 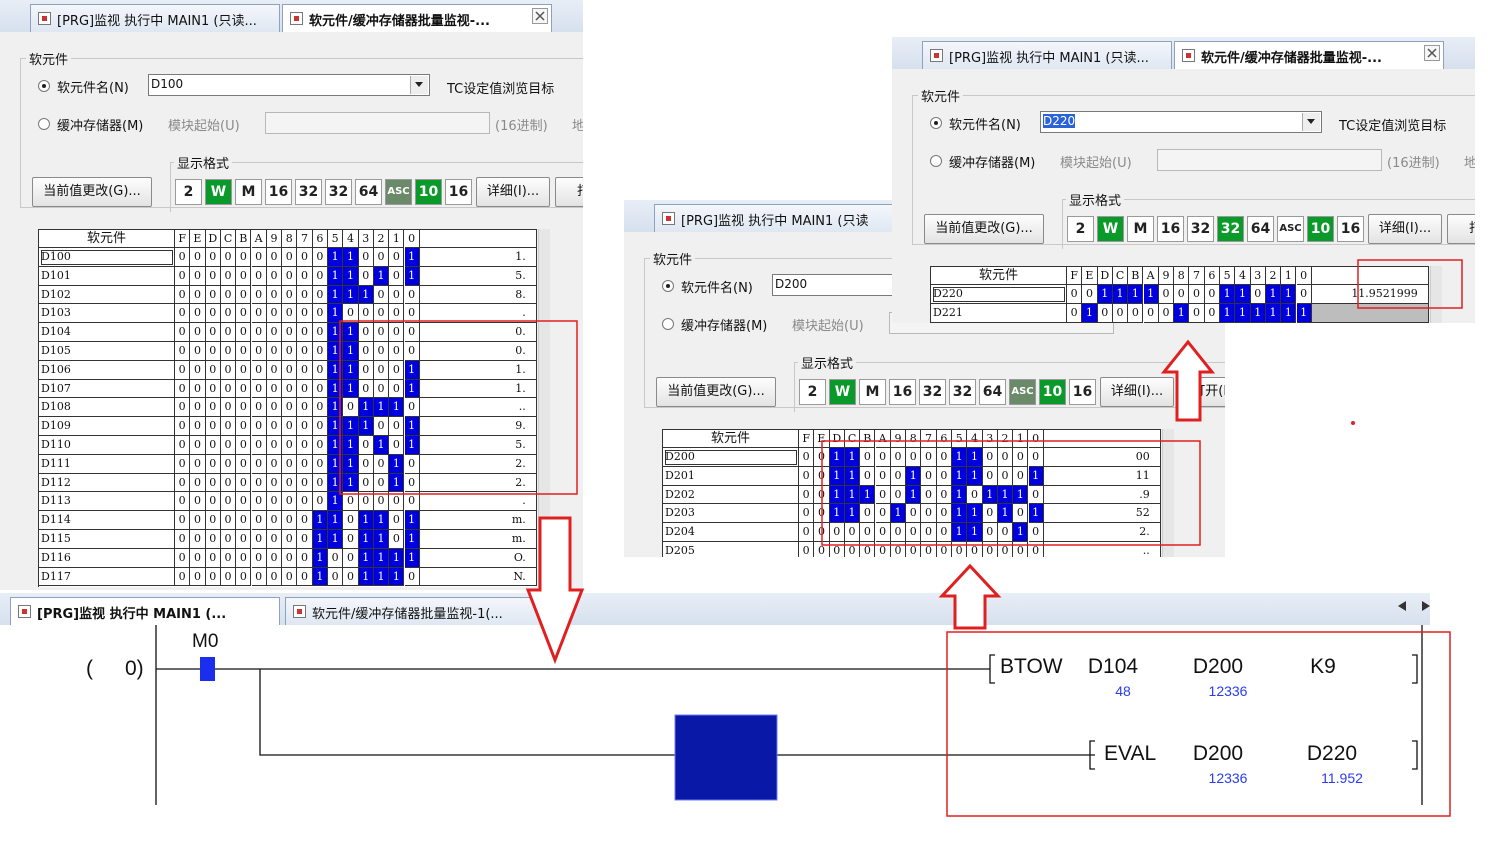 What do you see at coordinates (1181, 122) in the screenshot?
I see `device-input: D220` at bounding box center [1181, 122].